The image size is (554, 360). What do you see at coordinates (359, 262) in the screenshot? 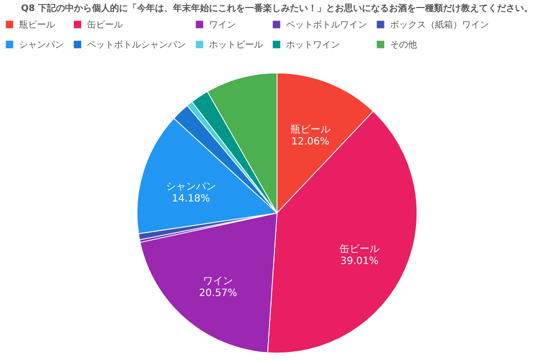
I see `data-label: 39.01%` at bounding box center [359, 262].